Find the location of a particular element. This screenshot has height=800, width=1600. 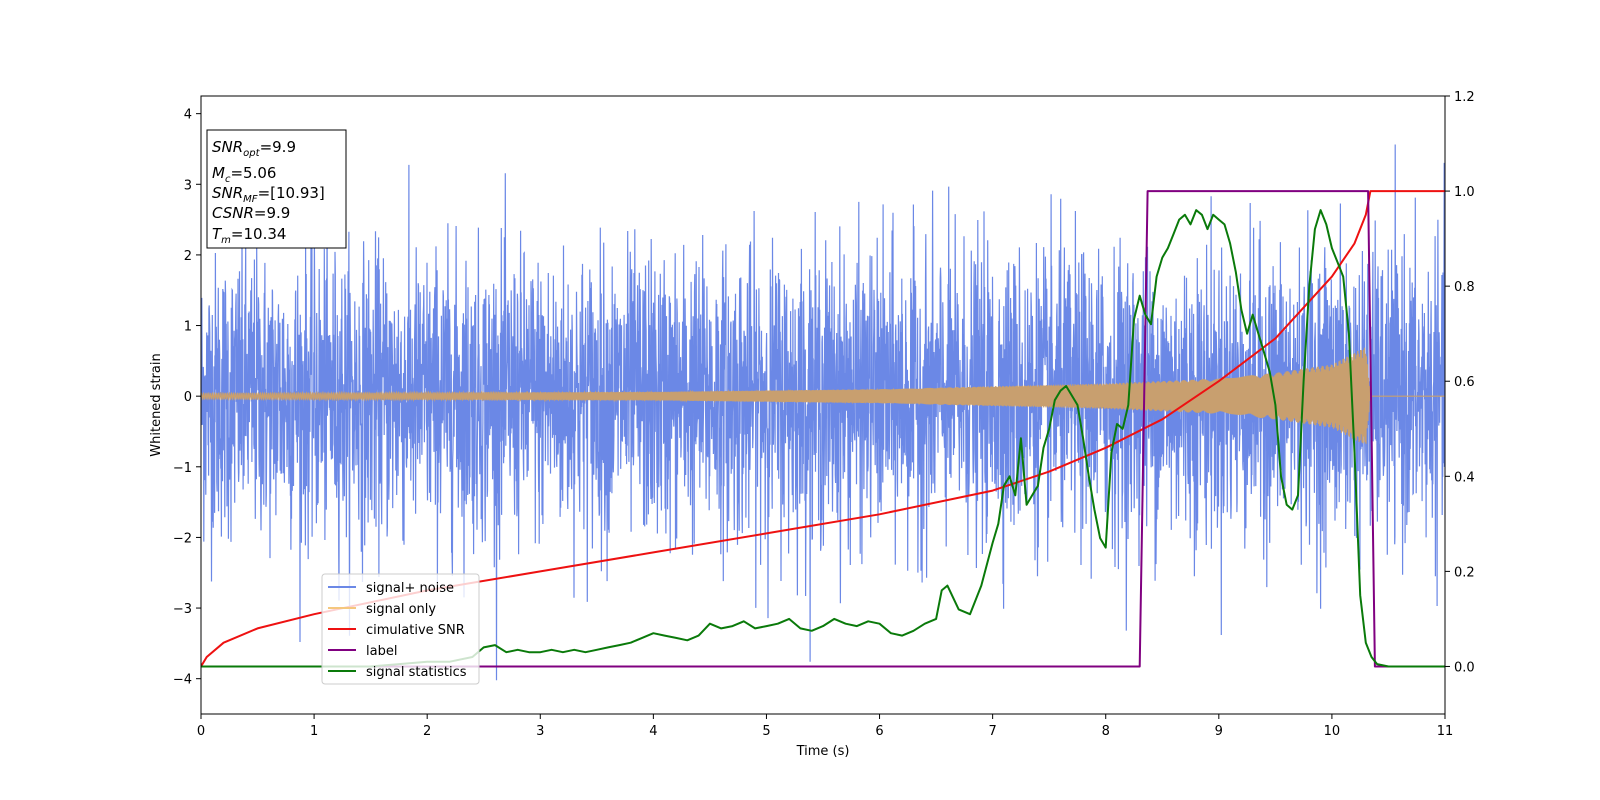

y-right-tick-label: 0.4 is located at coordinates (1464, 477).